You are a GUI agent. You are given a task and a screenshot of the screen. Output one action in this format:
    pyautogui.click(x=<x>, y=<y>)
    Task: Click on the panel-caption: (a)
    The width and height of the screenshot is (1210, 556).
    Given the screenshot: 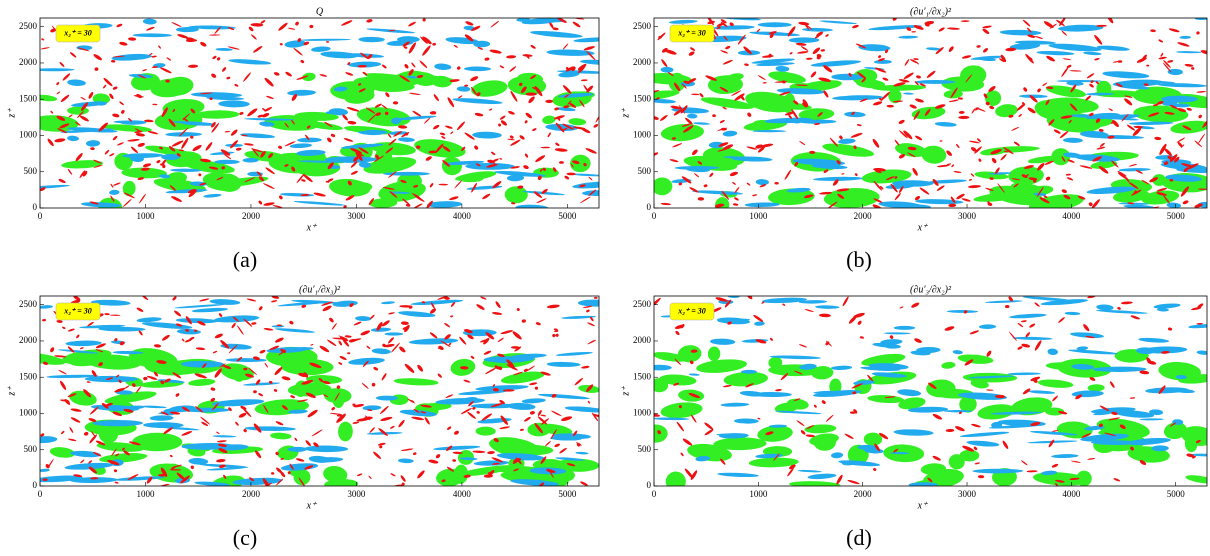 What is the action you would take?
    pyautogui.click(x=245, y=259)
    